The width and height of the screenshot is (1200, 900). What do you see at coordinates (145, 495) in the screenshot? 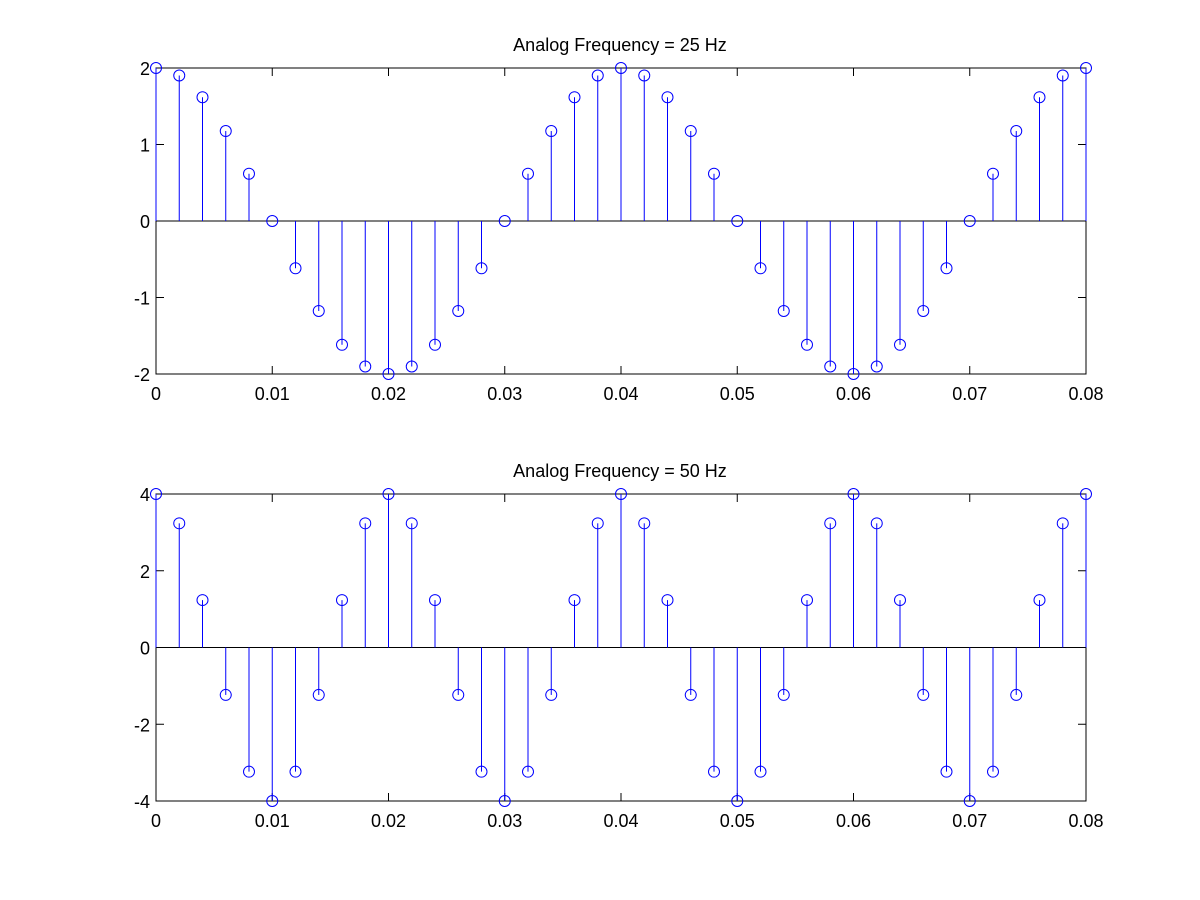
I see `y-tick-label: 4` at bounding box center [145, 495].